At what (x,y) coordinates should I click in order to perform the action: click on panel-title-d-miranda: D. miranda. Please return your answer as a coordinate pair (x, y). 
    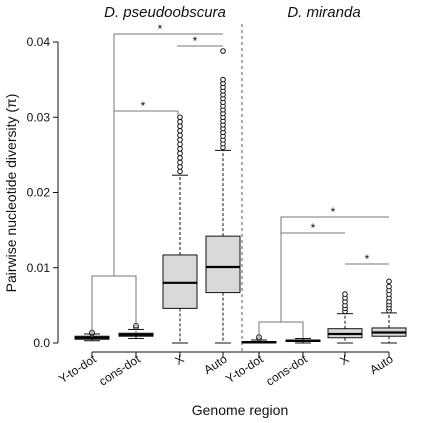
    Looking at the image, I should click on (323, 12).